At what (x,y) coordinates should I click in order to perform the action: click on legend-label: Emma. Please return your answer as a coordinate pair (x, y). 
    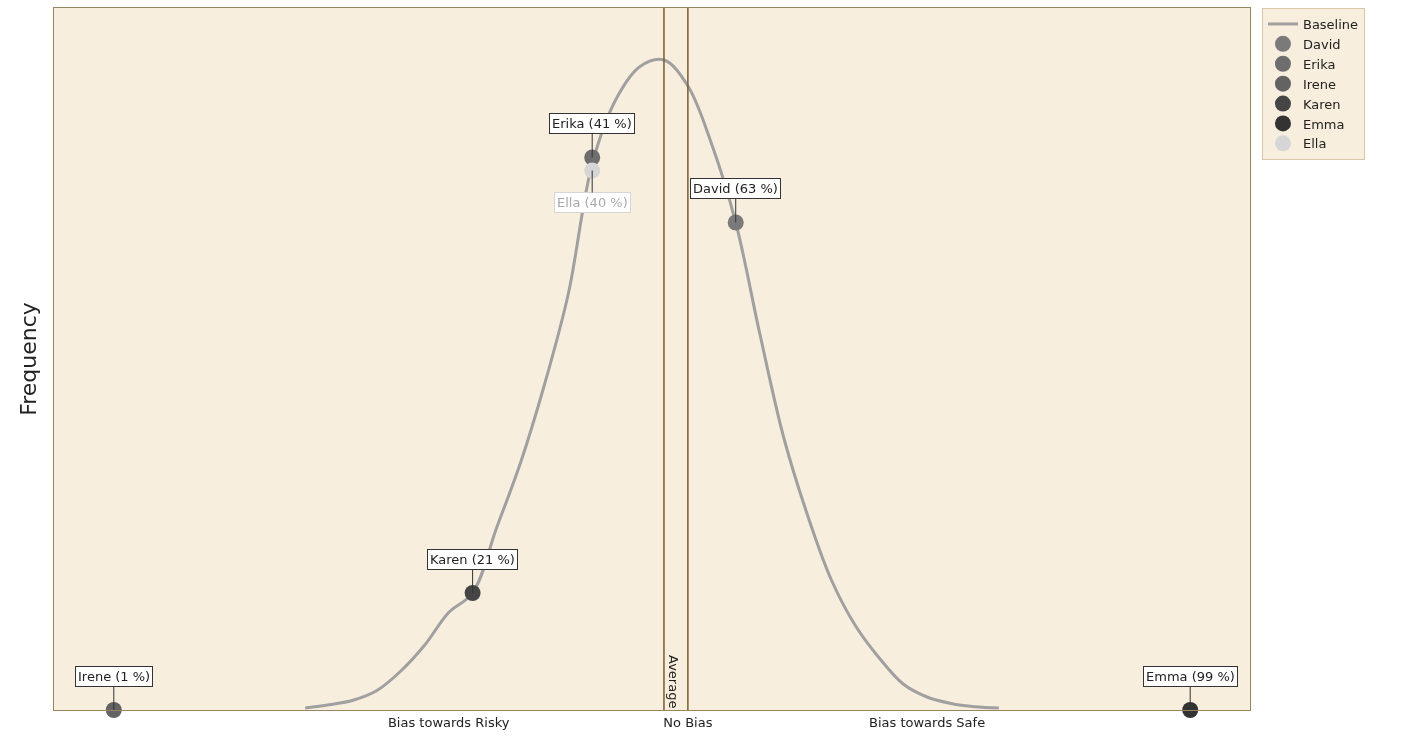
    Looking at the image, I should click on (1323, 124).